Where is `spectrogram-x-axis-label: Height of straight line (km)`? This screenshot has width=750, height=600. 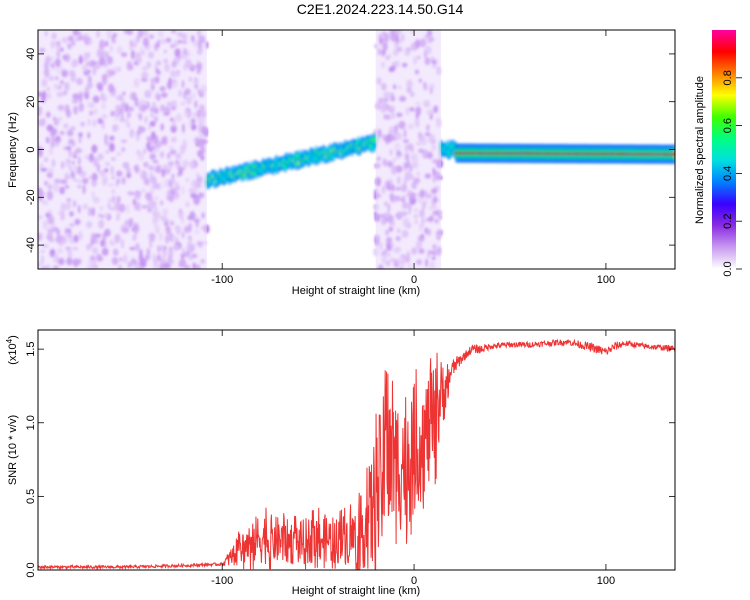
spectrogram-x-axis-label: Height of straight line (km) is located at coordinates (356, 291).